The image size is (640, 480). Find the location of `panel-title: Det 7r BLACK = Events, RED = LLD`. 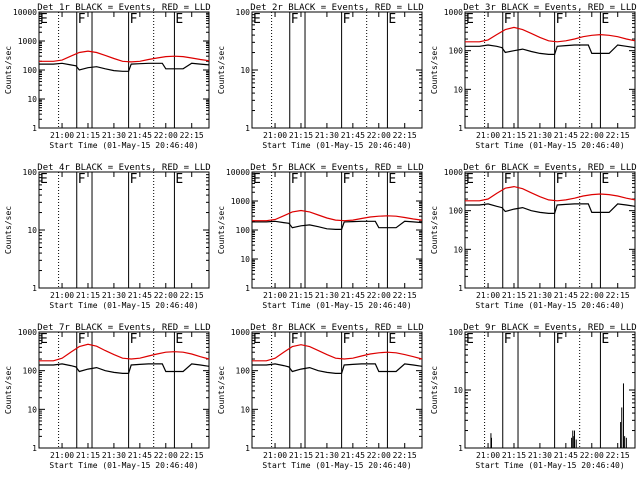

panel-title: Det 7r BLACK = Events, RED = LLD is located at coordinates (123, 328).